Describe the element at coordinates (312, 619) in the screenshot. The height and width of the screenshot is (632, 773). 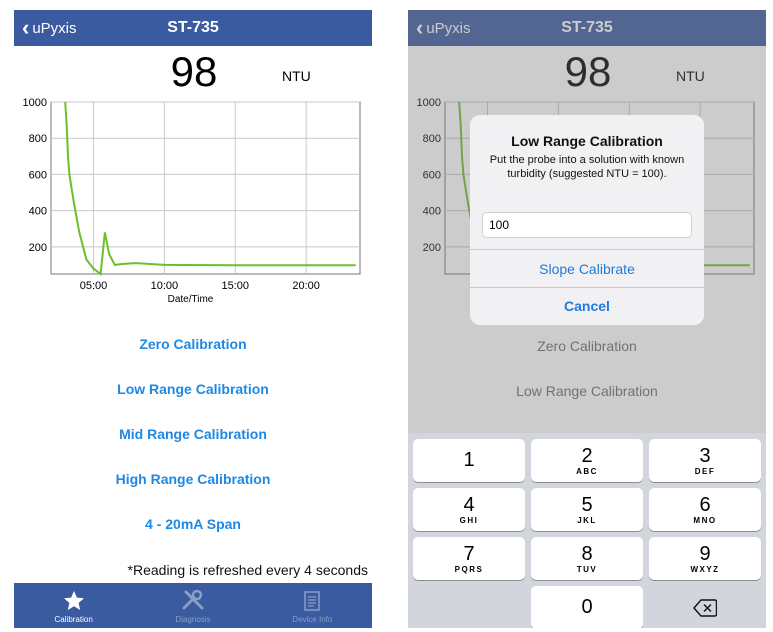
I see `tab-label: Device Info` at that location.